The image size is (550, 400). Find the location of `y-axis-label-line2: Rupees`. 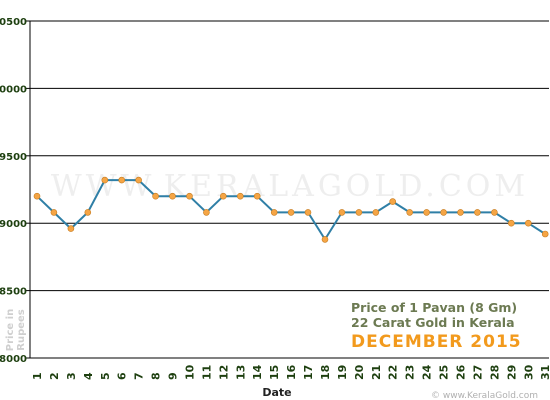

y-axis-label-line2: Rupees is located at coordinates (21, 330).